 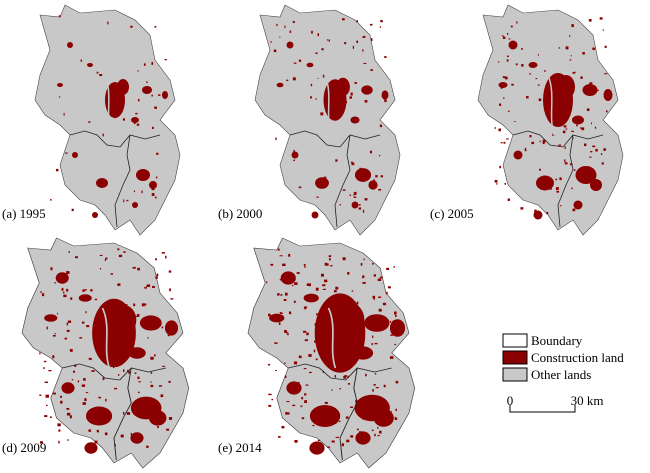 I want to click on map-panel, so click(x=331, y=353).